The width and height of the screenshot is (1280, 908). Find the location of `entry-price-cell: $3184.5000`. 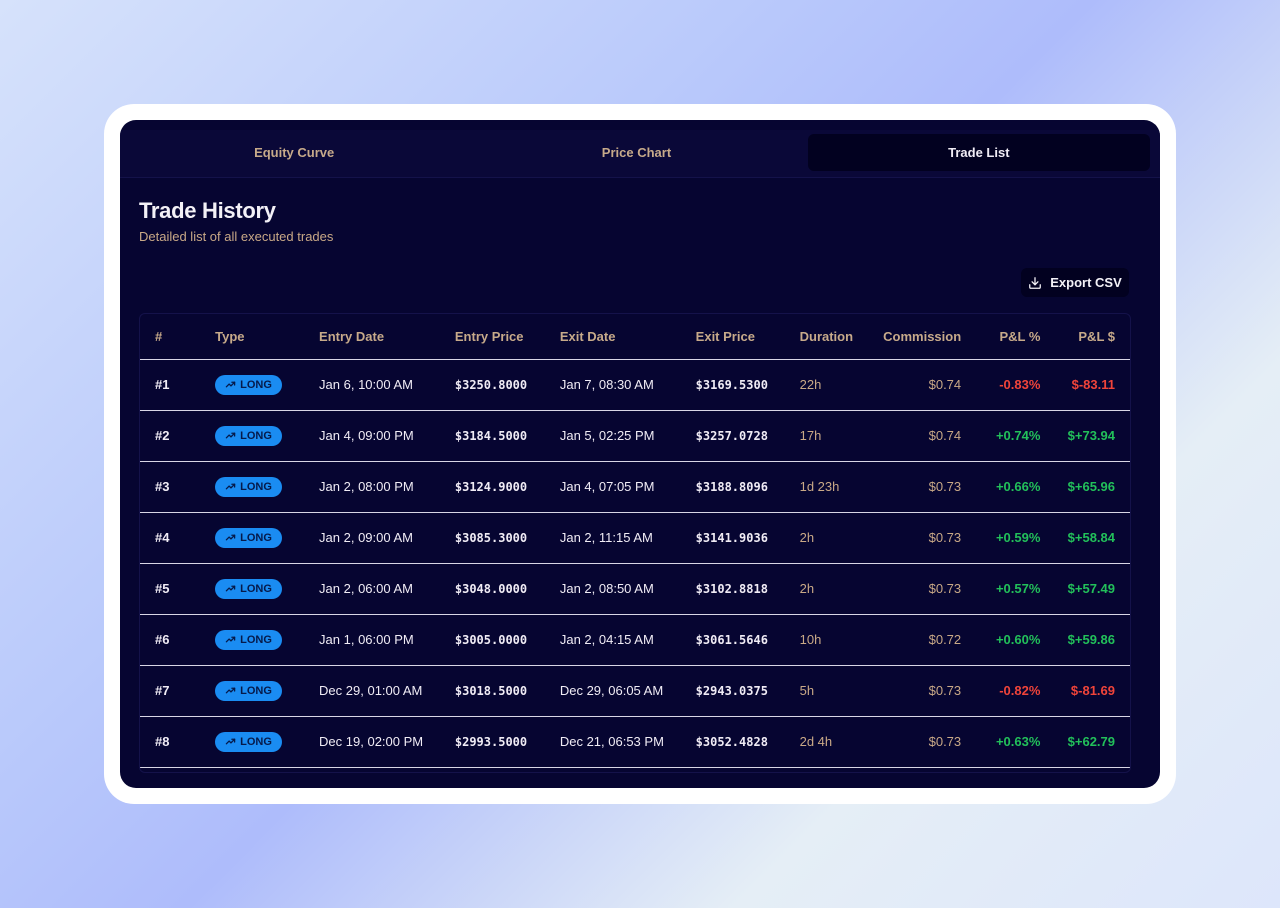

entry-price-cell: $3184.5000 is located at coordinates (507, 436).